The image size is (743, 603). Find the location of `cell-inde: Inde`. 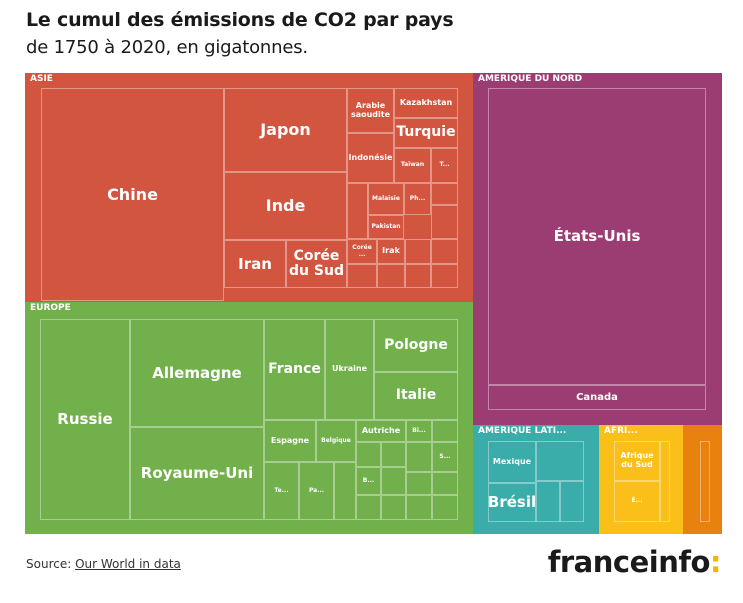

cell-inde: Inde is located at coordinates (285, 206).